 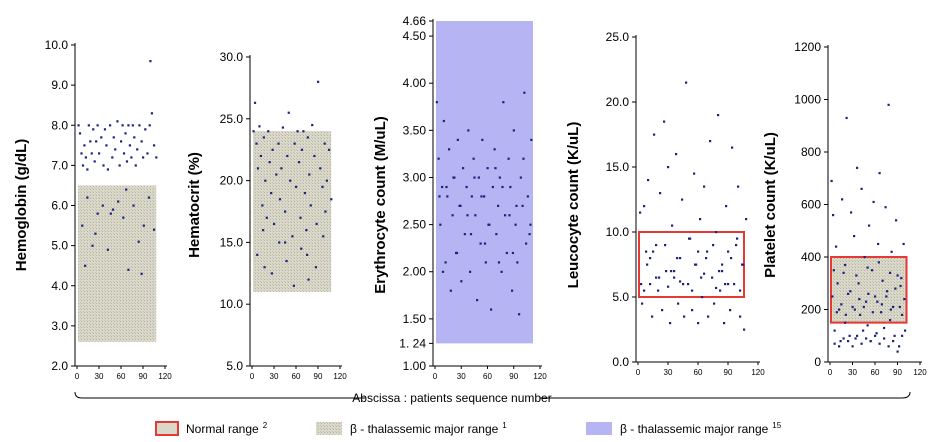 What do you see at coordinates (811, 205) in the screenshot?
I see `platelet-y-tick-label: 600` at bounding box center [811, 205].